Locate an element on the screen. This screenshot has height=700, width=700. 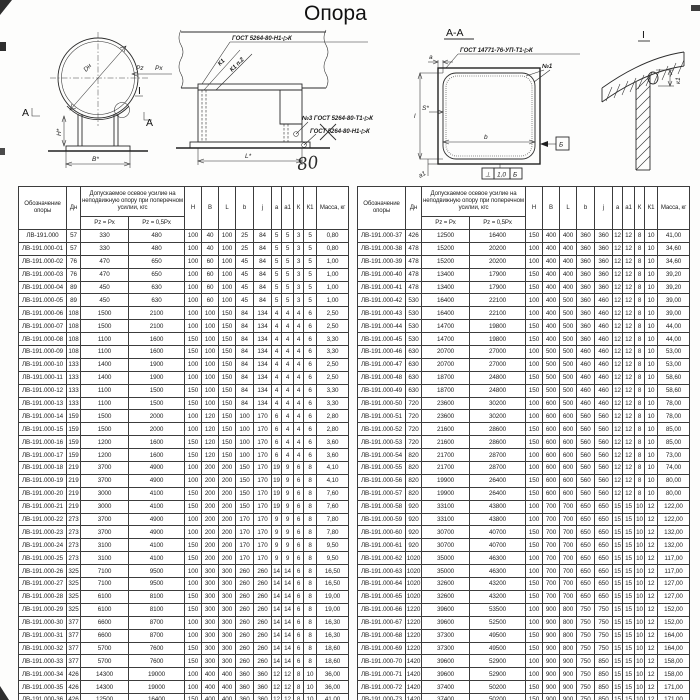
table-cell: 17900 is located at coordinates (497, 287).